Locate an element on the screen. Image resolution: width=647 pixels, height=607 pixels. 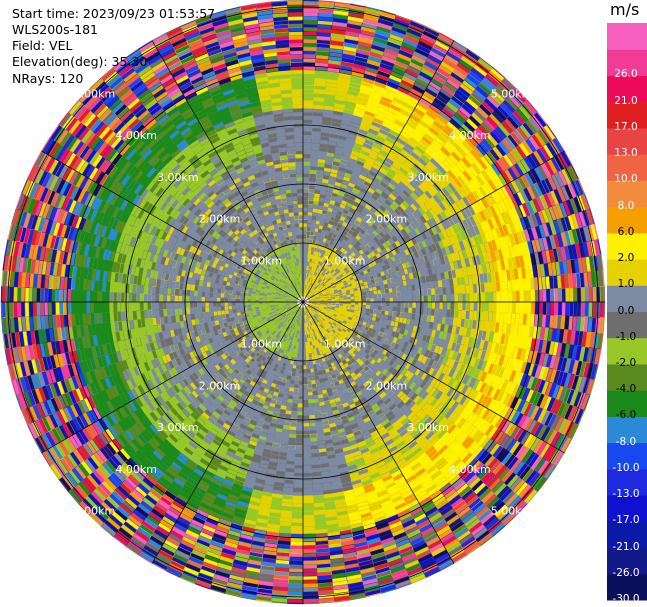
colorbar-unit: m/s is located at coordinates (624, 9).